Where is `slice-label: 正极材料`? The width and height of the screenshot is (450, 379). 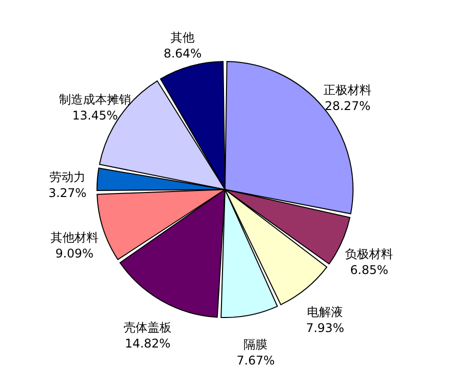
slice-label: 正极材料 is located at coordinates (348, 89).